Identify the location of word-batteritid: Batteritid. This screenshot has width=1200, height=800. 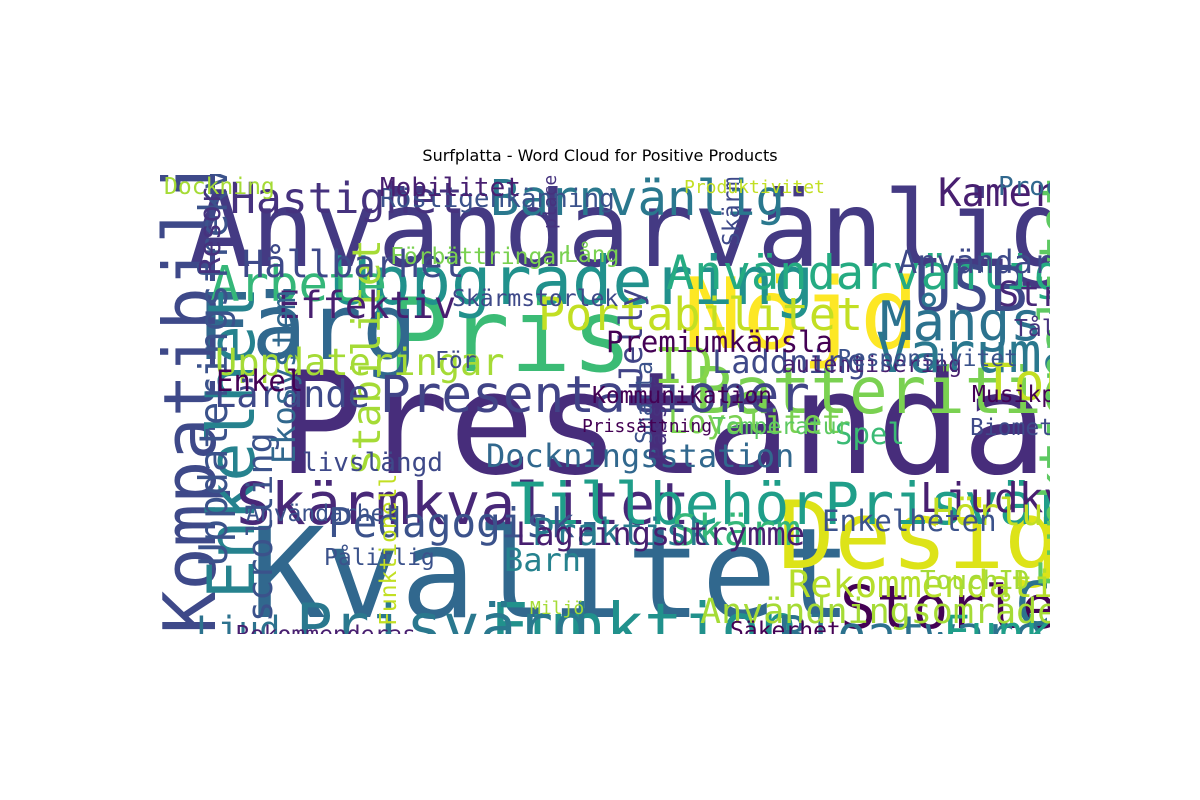
(872, 392).